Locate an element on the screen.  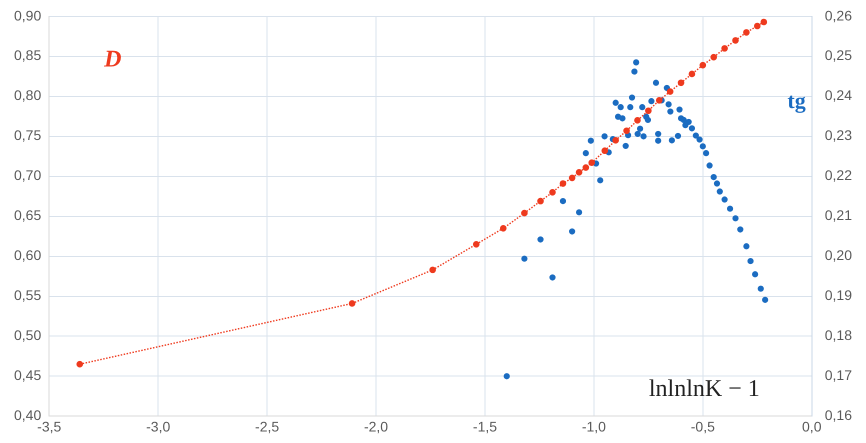
x-axis-title: lnlnlnK − 1 is located at coordinates (704, 389).